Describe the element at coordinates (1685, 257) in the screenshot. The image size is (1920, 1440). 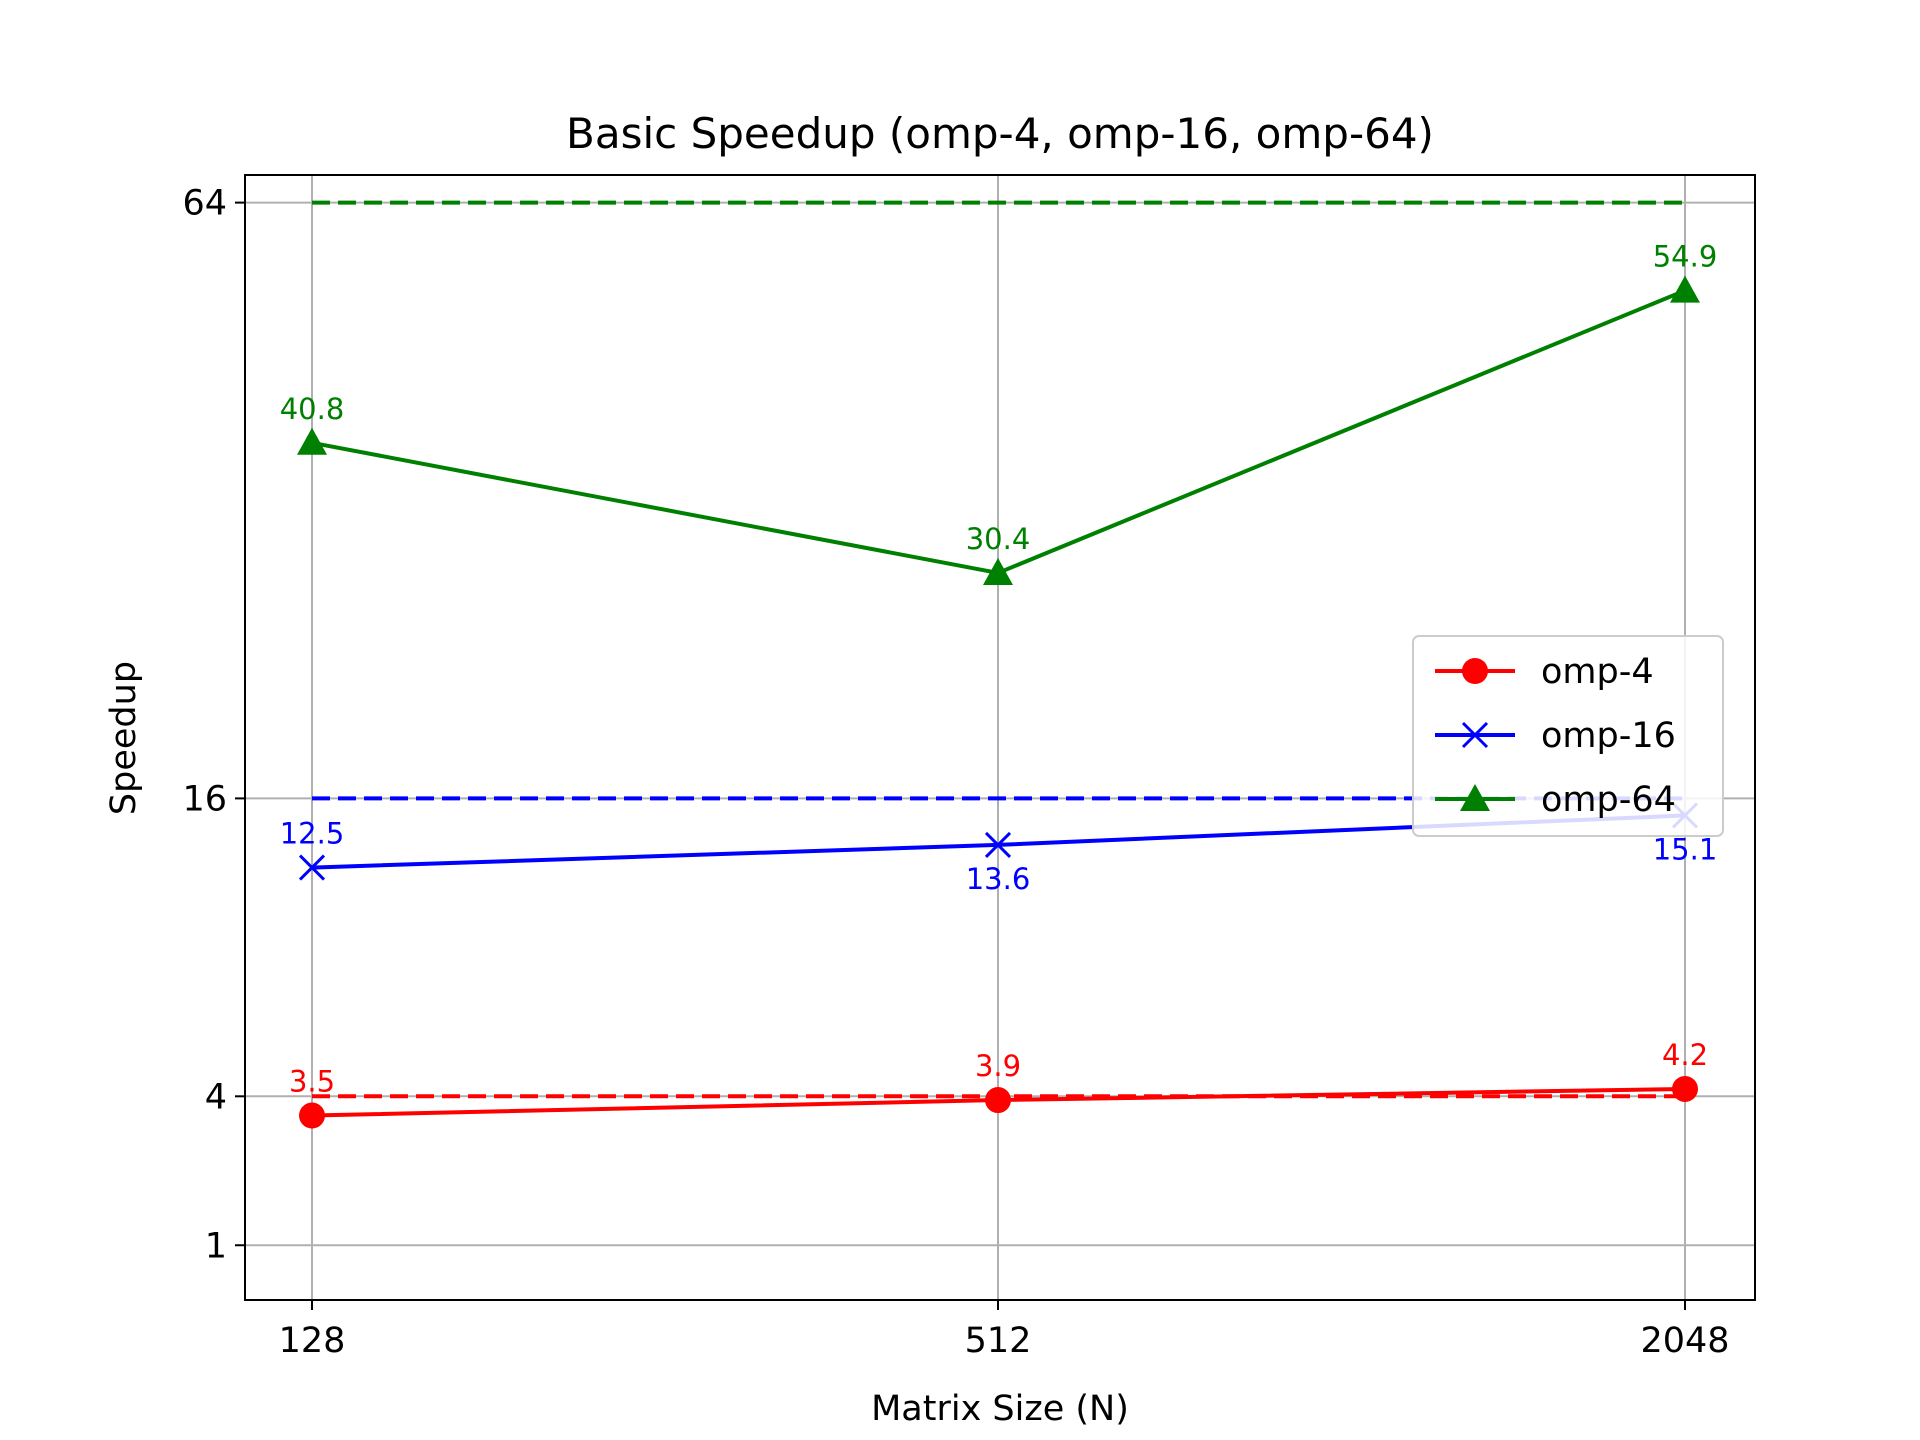
I see `data-label-omp-64-2048: 54.9` at that location.